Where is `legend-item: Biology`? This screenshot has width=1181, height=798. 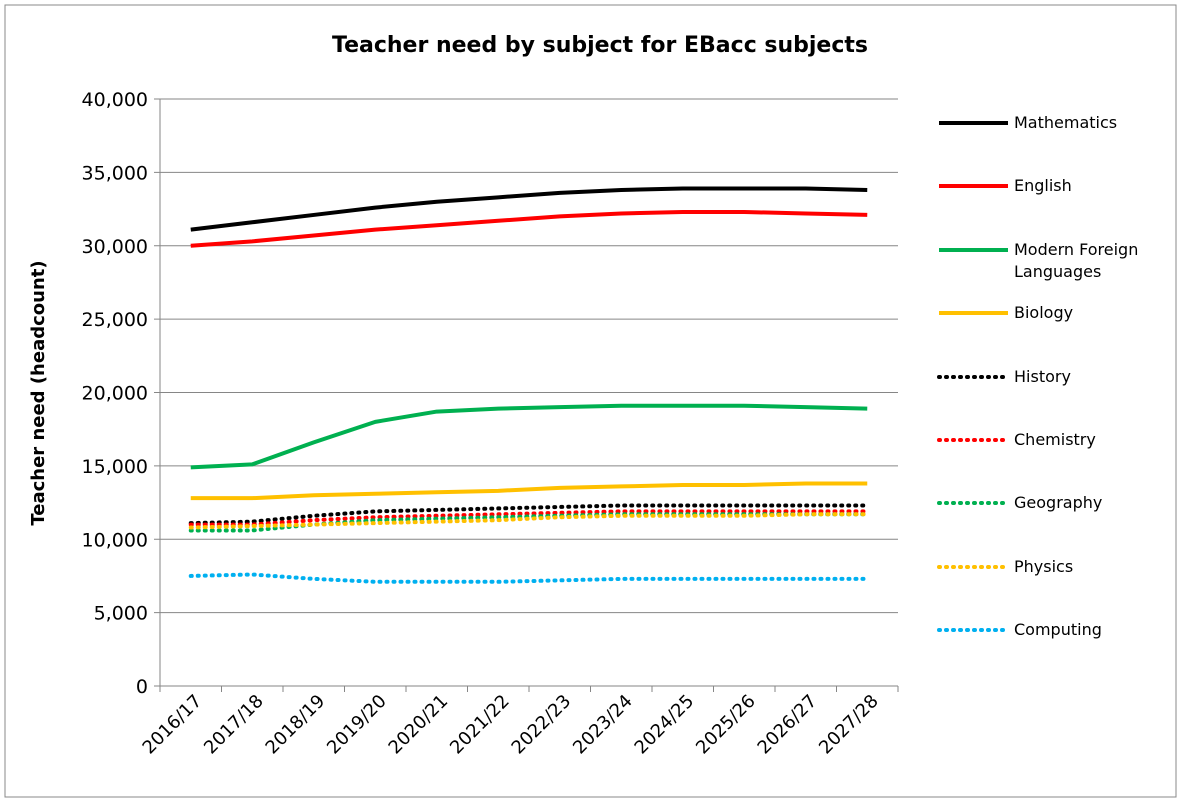
legend-item: Biology is located at coordinates (1056, 333).